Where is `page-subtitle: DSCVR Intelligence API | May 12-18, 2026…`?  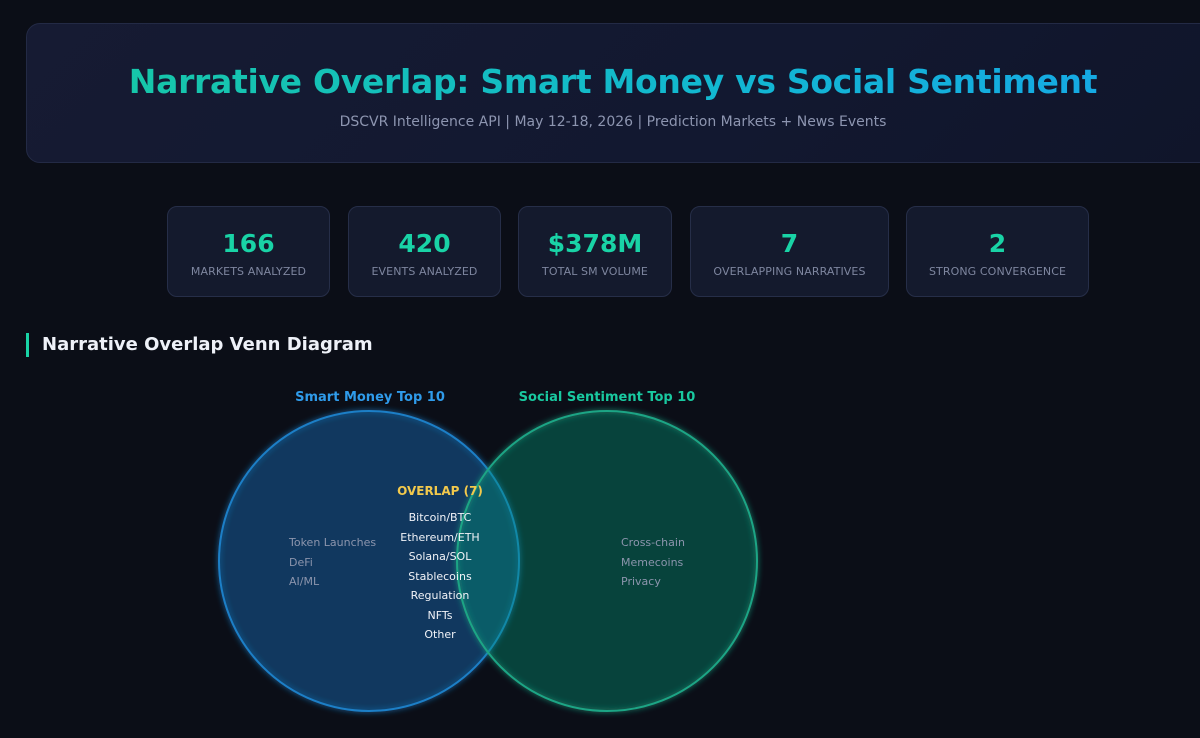
page-subtitle: DSCVR Intelligence API | May 12-18, 2026… is located at coordinates (613, 122).